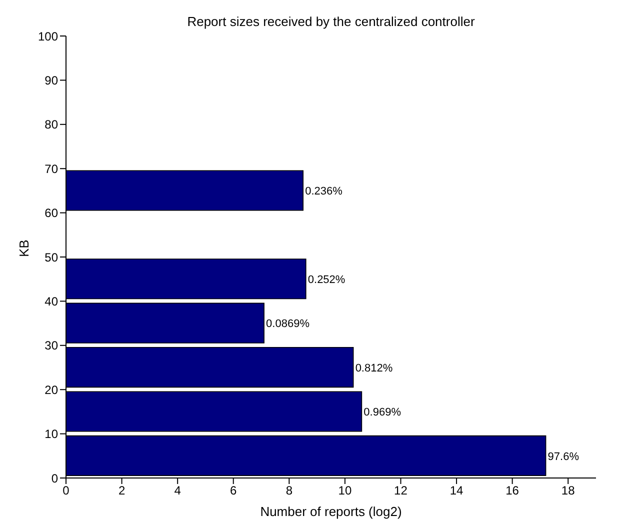  I want to click on x-tick-label: 12, so click(401, 491).